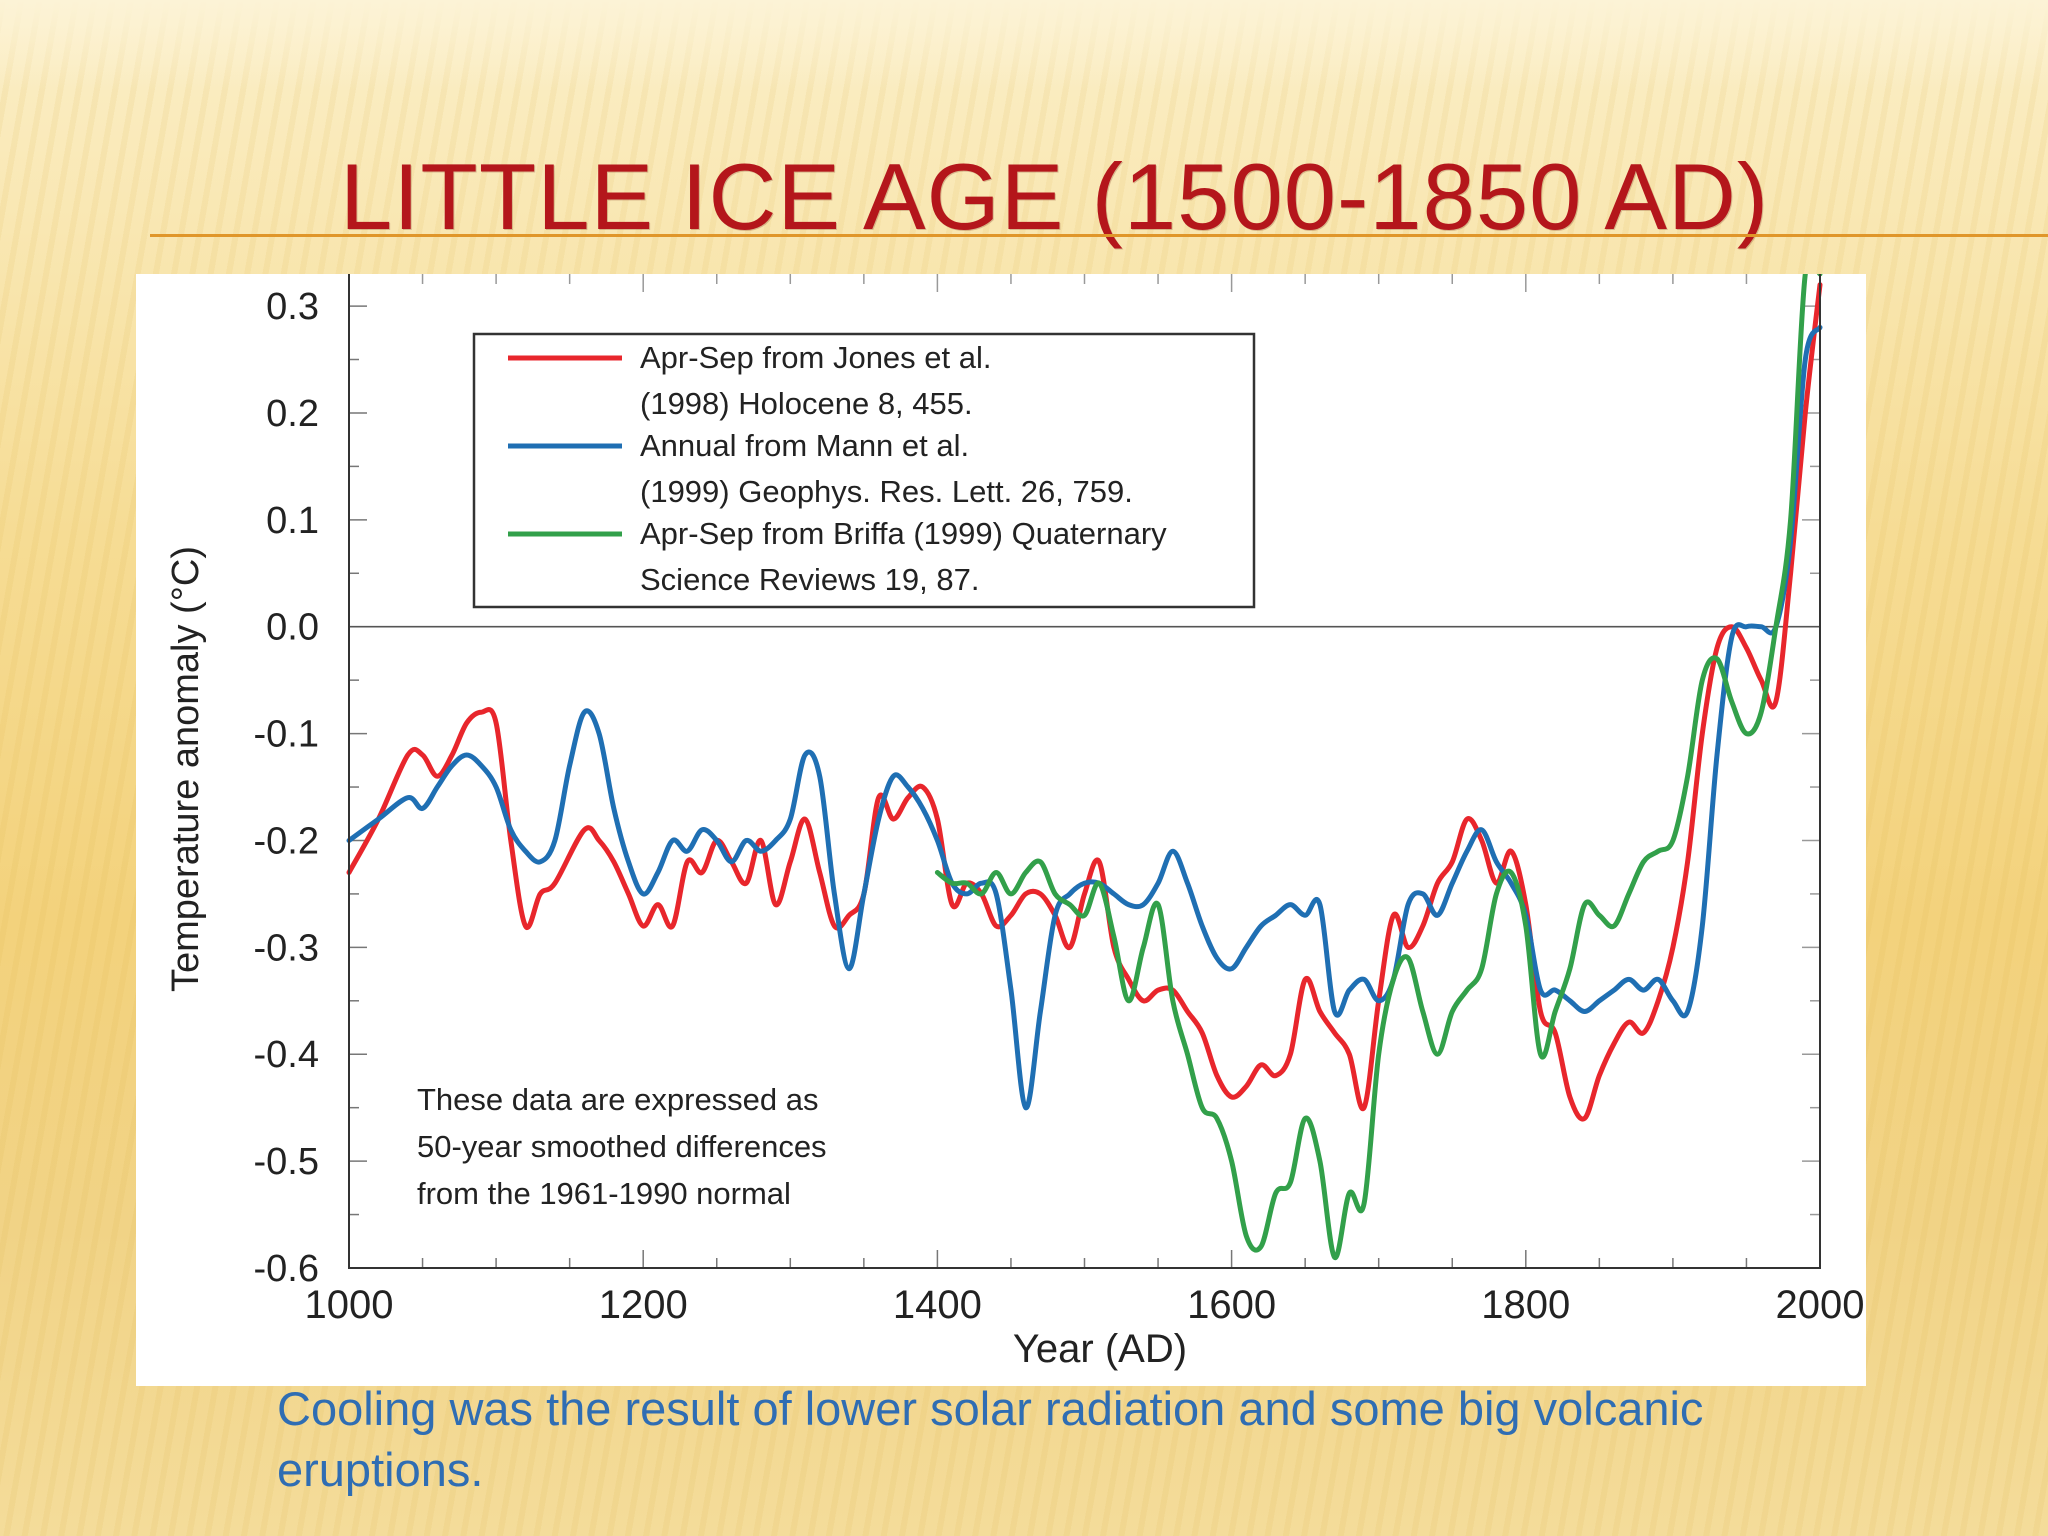  Describe the element at coordinates (809, 579) in the screenshot. I see `legend-label-briffa-2: Science Reviews 19, 87.` at that location.